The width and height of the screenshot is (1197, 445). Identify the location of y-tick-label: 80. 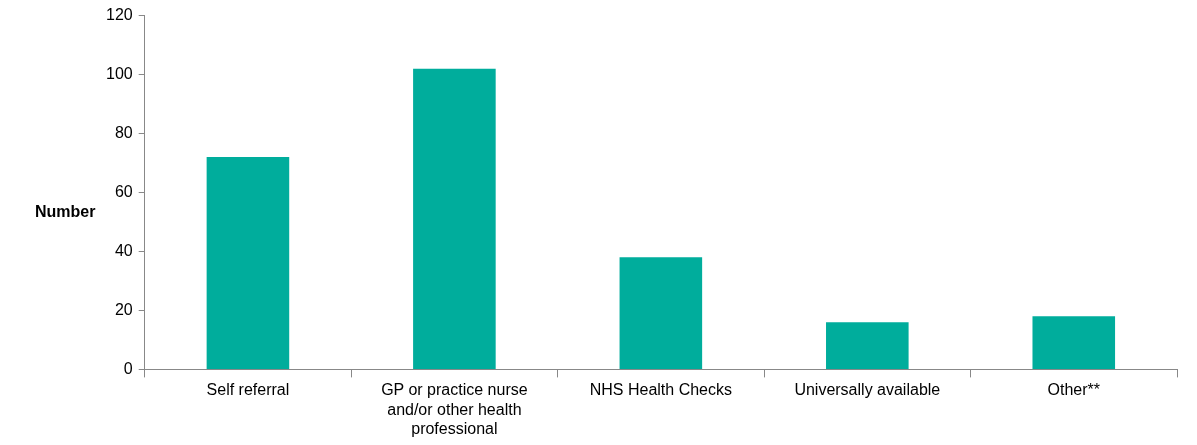
(123, 132).